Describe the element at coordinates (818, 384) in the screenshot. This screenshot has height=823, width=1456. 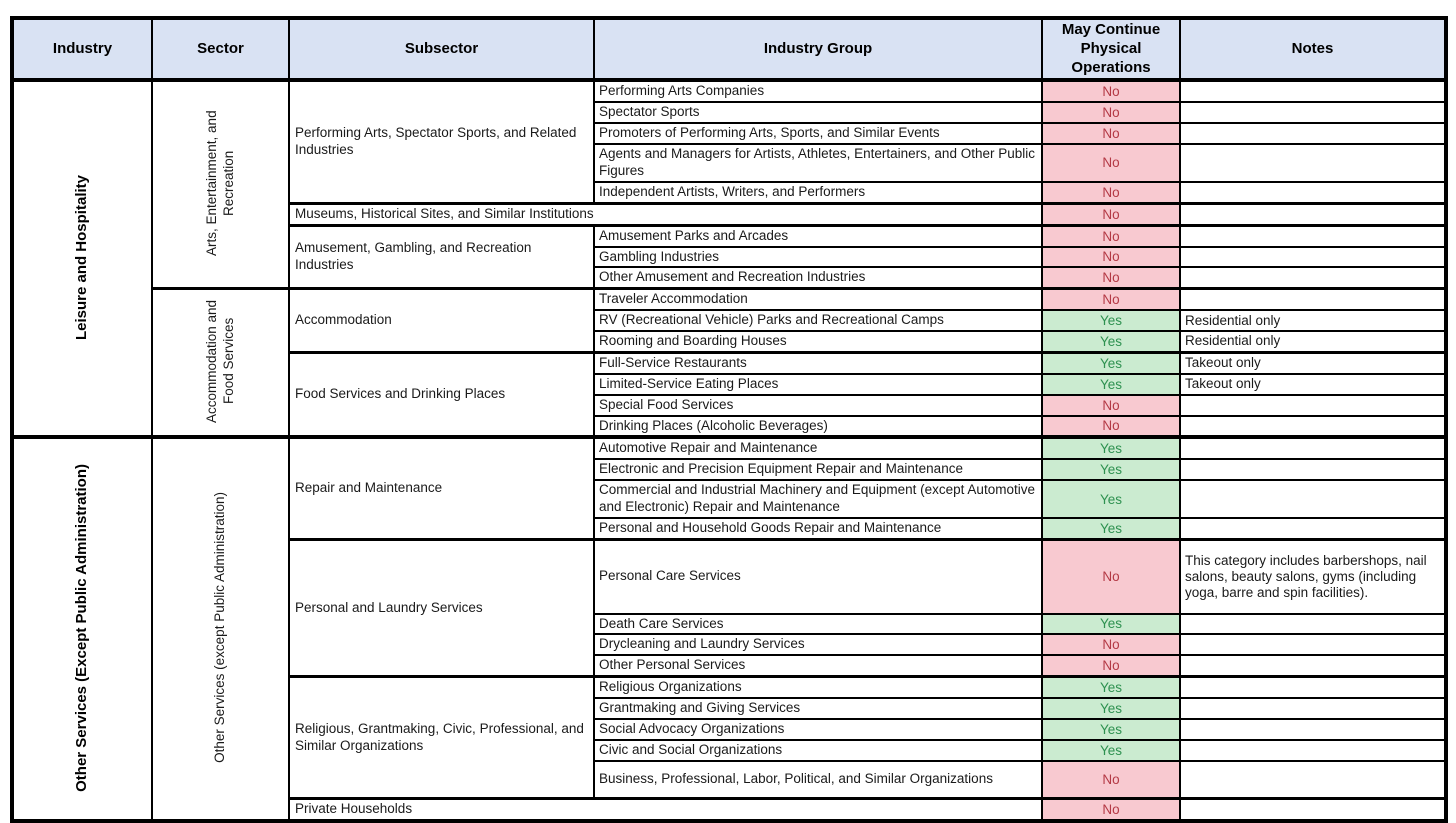
I see `industry-group-cell: Limited-Service Eating Places` at that location.